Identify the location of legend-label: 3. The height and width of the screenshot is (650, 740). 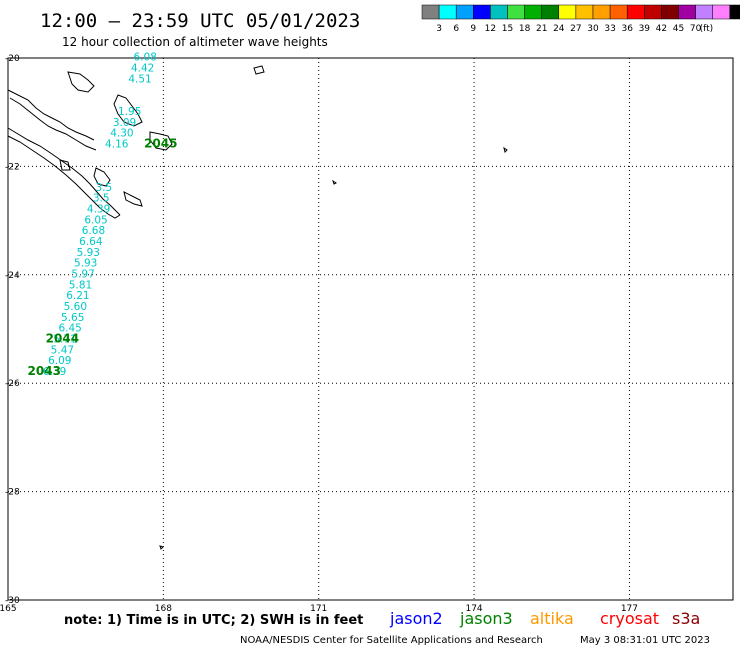
(439, 29).